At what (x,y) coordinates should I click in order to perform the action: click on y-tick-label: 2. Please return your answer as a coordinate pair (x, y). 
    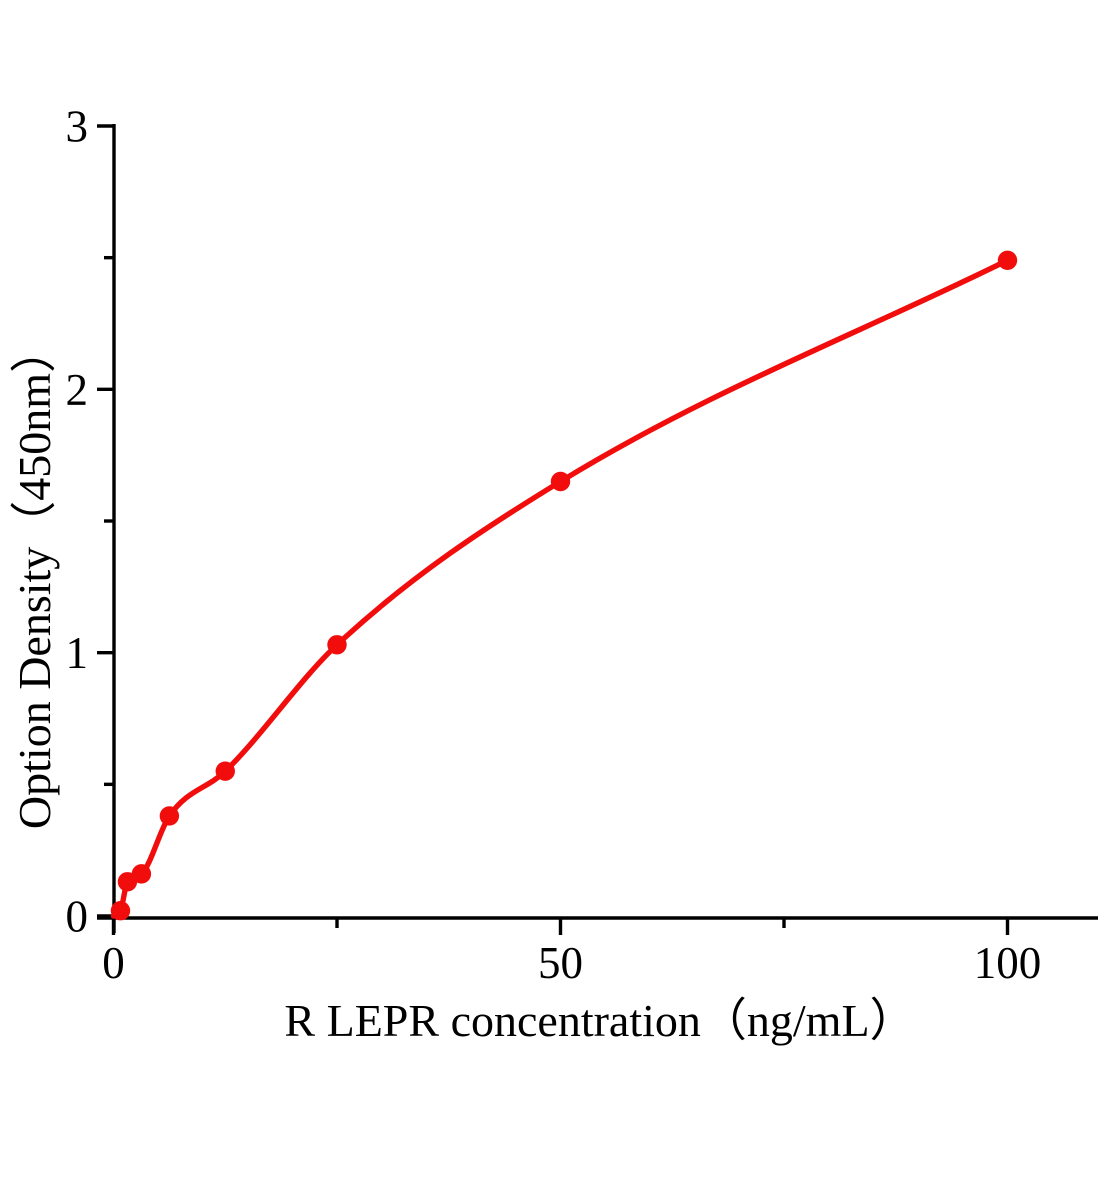
    Looking at the image, I should click on (77, 390).